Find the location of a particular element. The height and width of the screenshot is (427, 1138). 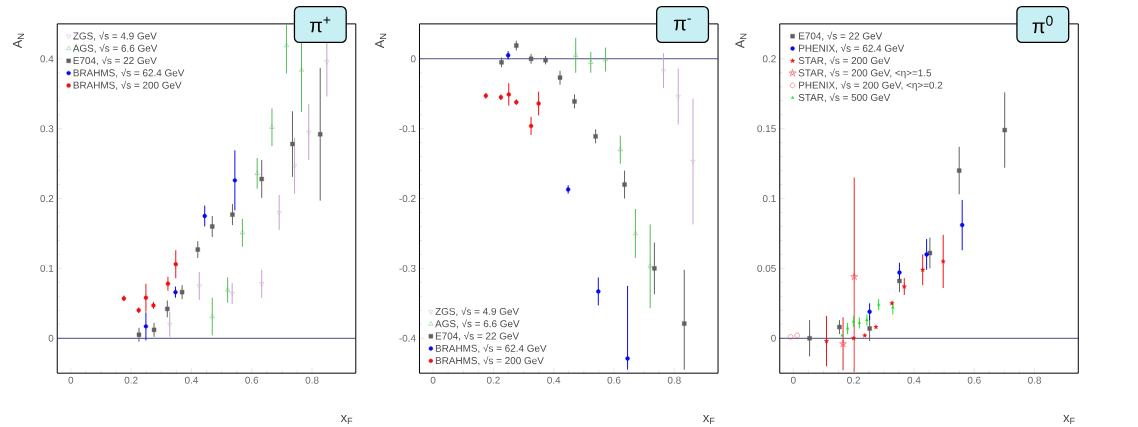

legend-label: STAR, √s = 500 GeV is located at coordinates (844, 97).